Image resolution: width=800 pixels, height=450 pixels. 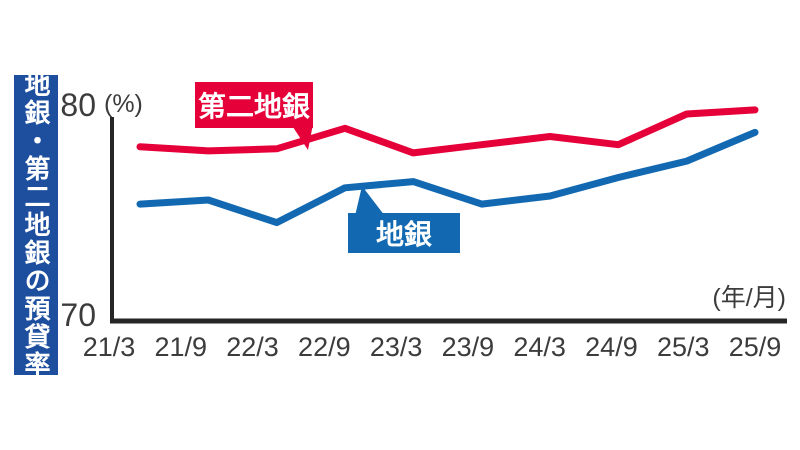 What do you see at coordinates (447, 131) in the screenshot?
I see `series-line-daini-chigin` at bounding box center [447, 131].